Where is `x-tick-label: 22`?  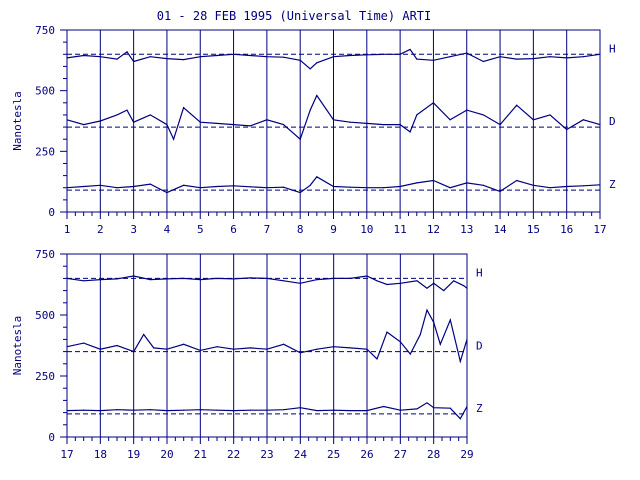
x-tick-label: 22 is located at coordinates (233, 454).